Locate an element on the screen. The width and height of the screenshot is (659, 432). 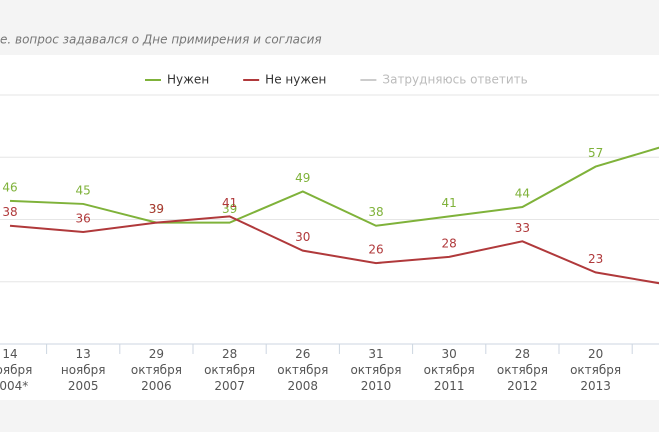
x-tick-label: 13 ноября 2005 is located at coordinates (83, 370).